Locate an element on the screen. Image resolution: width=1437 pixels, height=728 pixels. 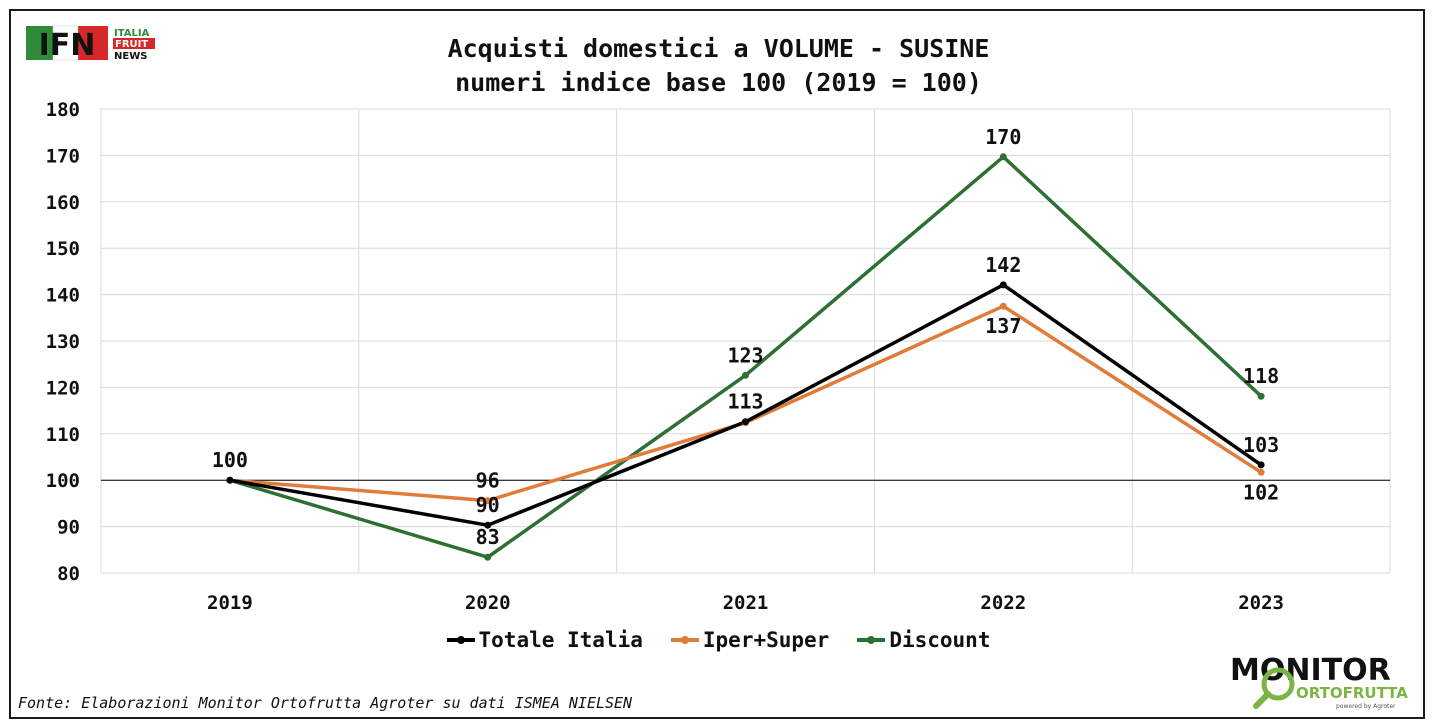
data-label: 123 is located at coordinates (745, 355).